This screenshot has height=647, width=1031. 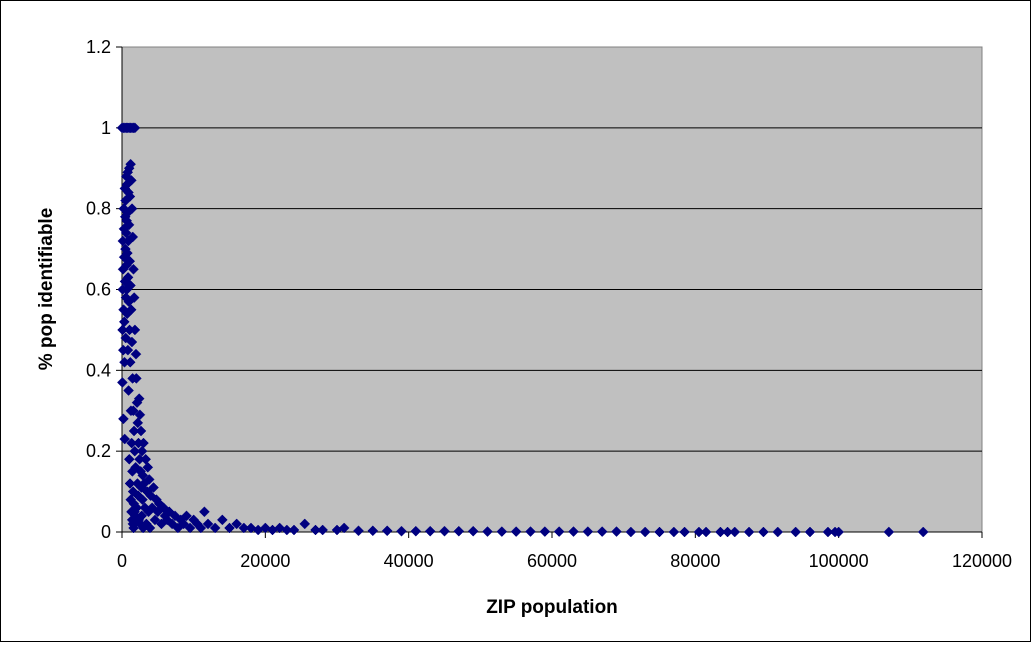 I want to click on y-tick-label: 0.4, so click(x=98, y=370).